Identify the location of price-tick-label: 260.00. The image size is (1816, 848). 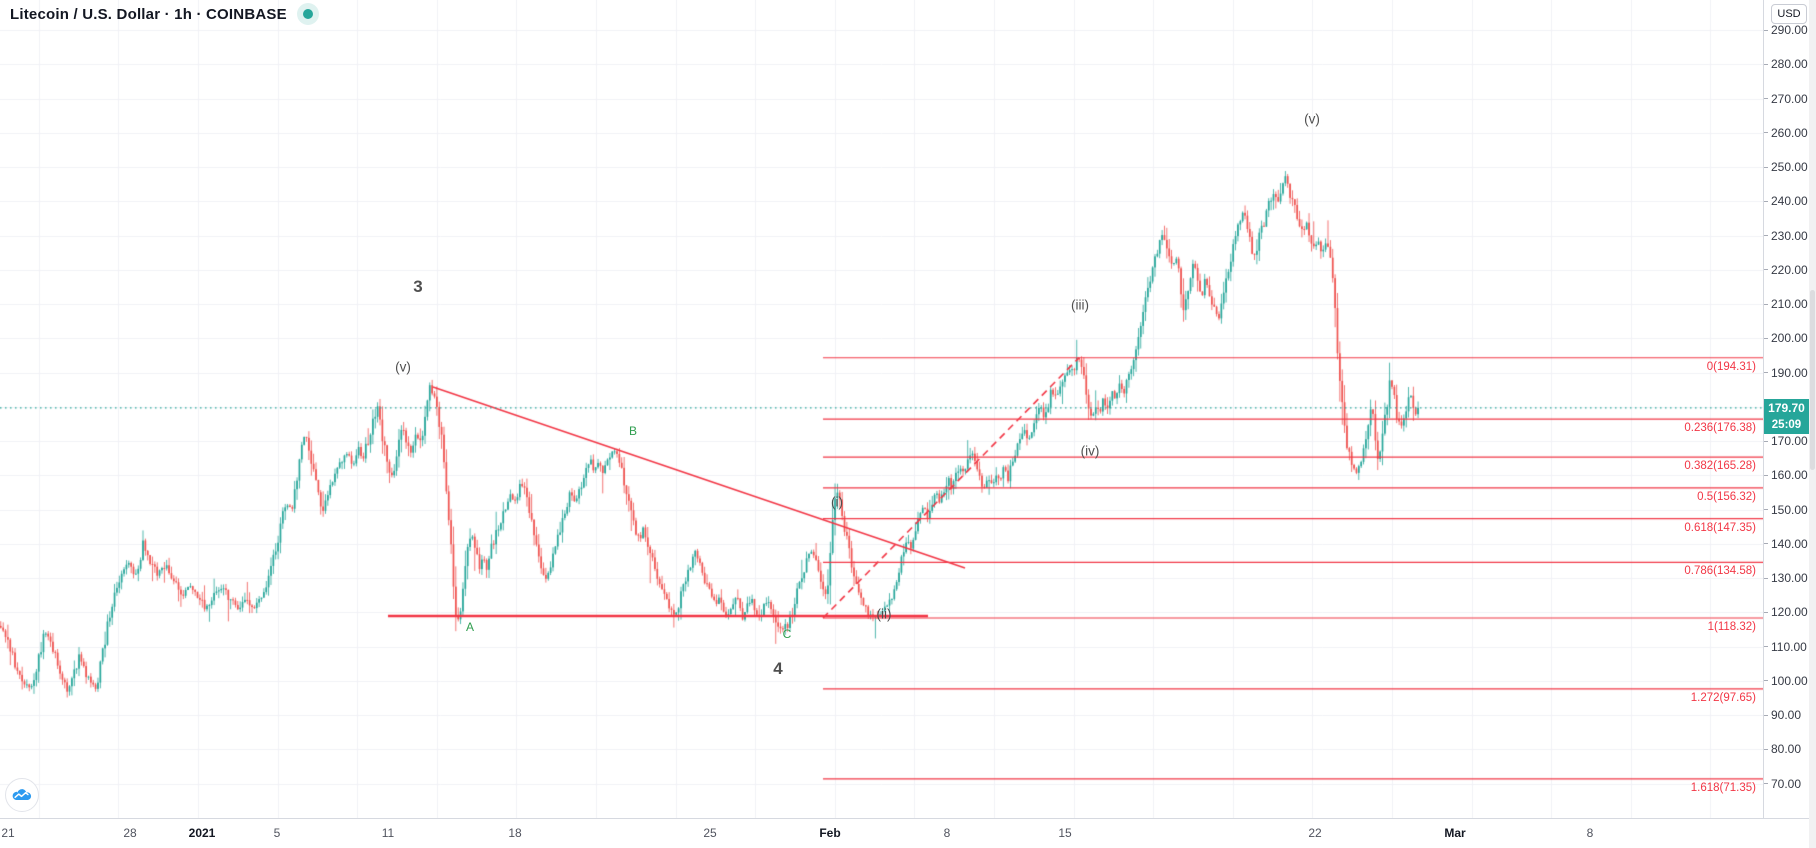
(1789, 132).